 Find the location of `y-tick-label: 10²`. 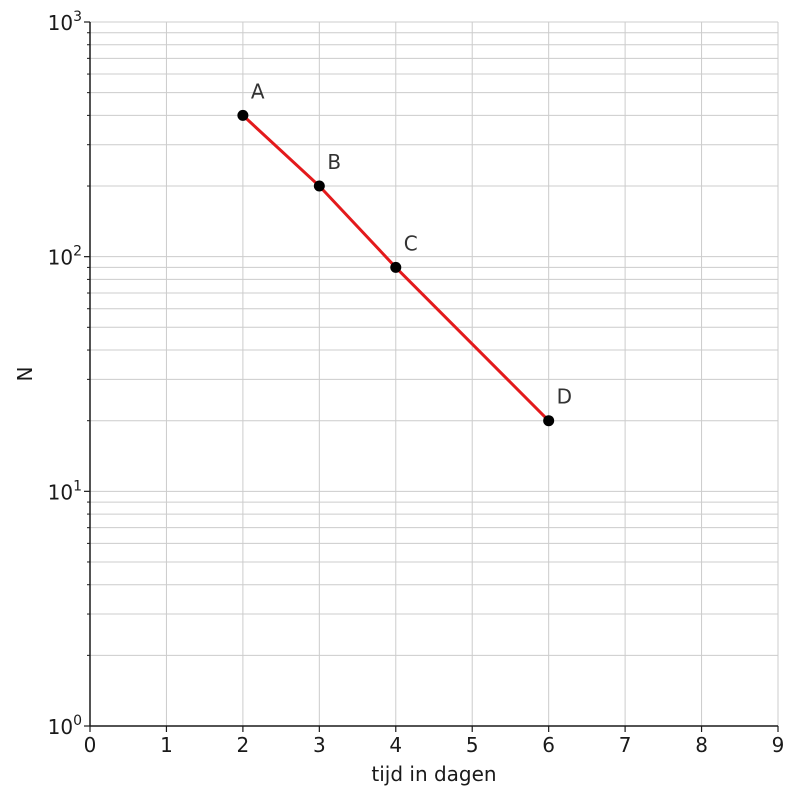

y-tick-label: 10² is located at coordinates (65, 257).